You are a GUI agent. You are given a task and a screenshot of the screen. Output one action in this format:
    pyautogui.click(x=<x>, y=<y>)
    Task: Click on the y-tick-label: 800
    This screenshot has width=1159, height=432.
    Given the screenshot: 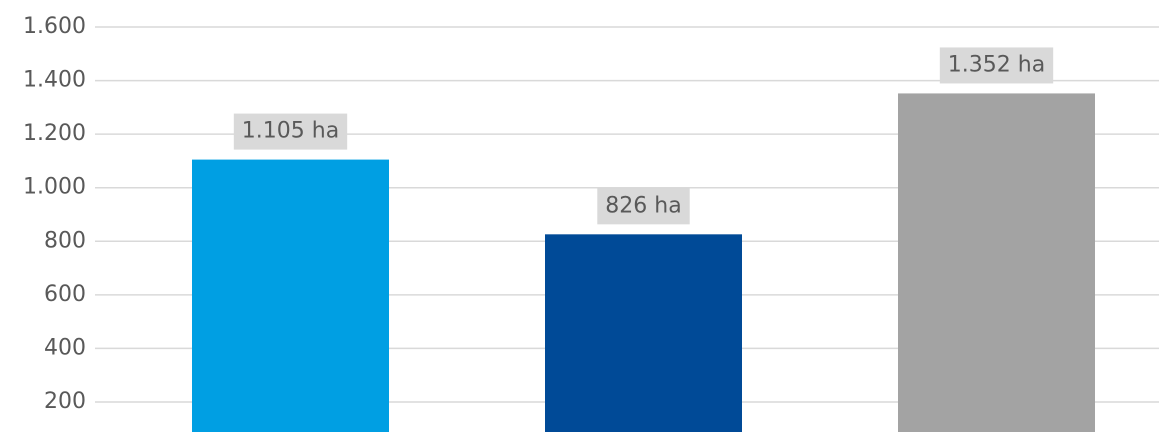 What is the action you would take?
    pyautogui.click(x=65, y=240)
    